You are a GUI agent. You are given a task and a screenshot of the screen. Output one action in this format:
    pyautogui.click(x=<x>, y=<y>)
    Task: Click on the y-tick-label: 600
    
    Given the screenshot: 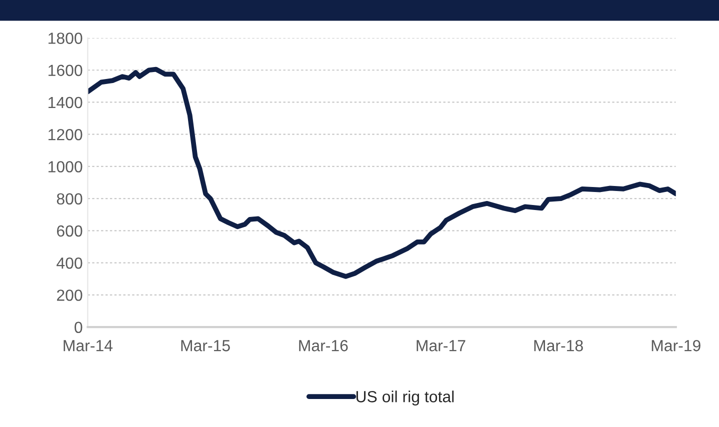 What is the action you would take?
    pyautogui.click(x=69, y=231)
    